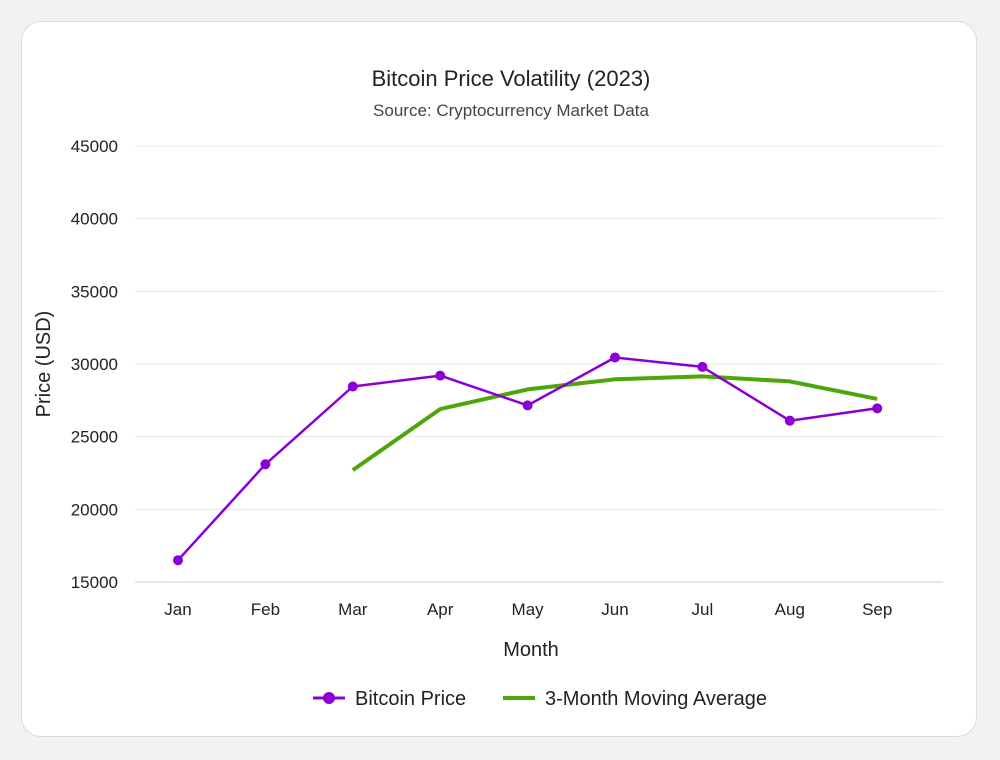 The image size is (1000, 760). I want to click on x-tick-label: Jan, so click(177, 609).